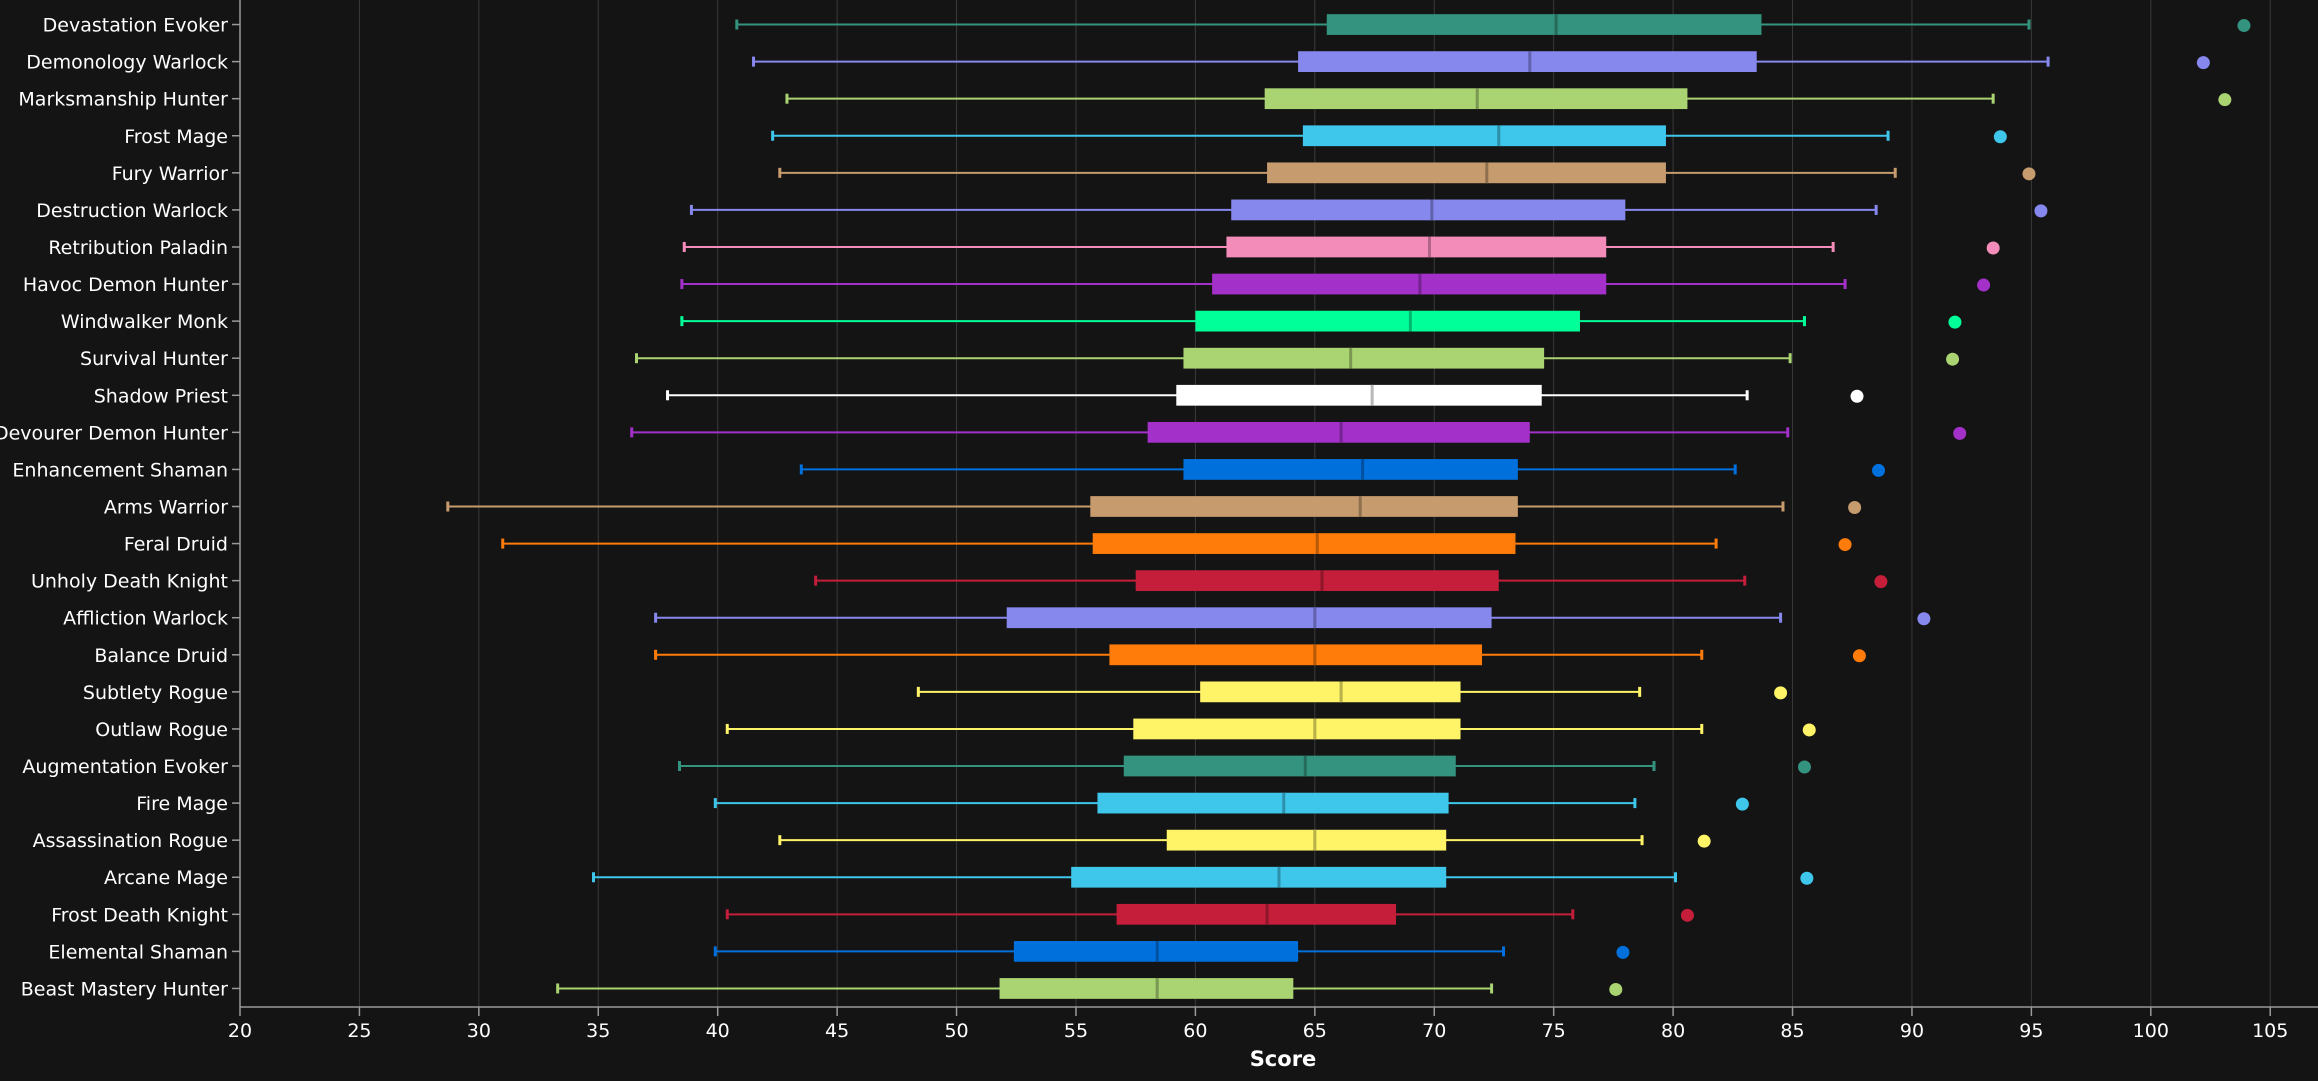 This screenshot has height=1081, width=2318. I want to click on box-row: Demonology Warlock, so click(1118, 62).